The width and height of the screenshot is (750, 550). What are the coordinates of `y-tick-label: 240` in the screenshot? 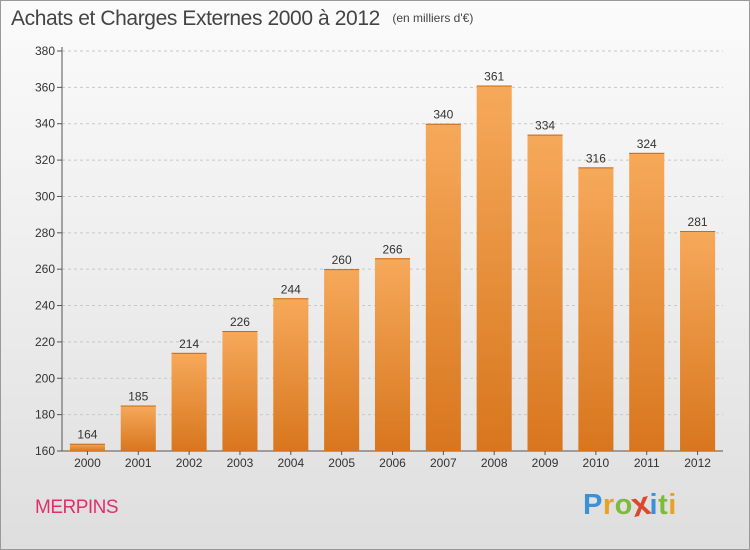 It's located at (45, 306).